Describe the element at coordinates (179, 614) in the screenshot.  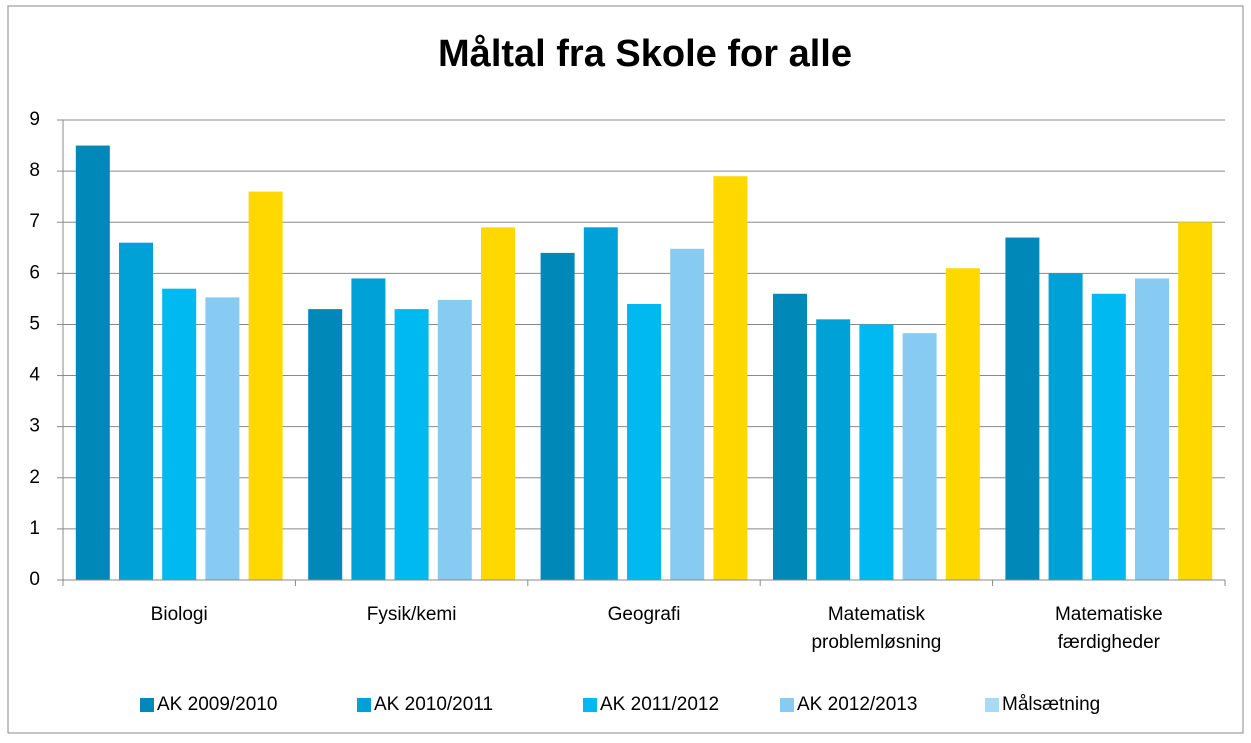
I see `x-tick-label: Biologi` at that location.